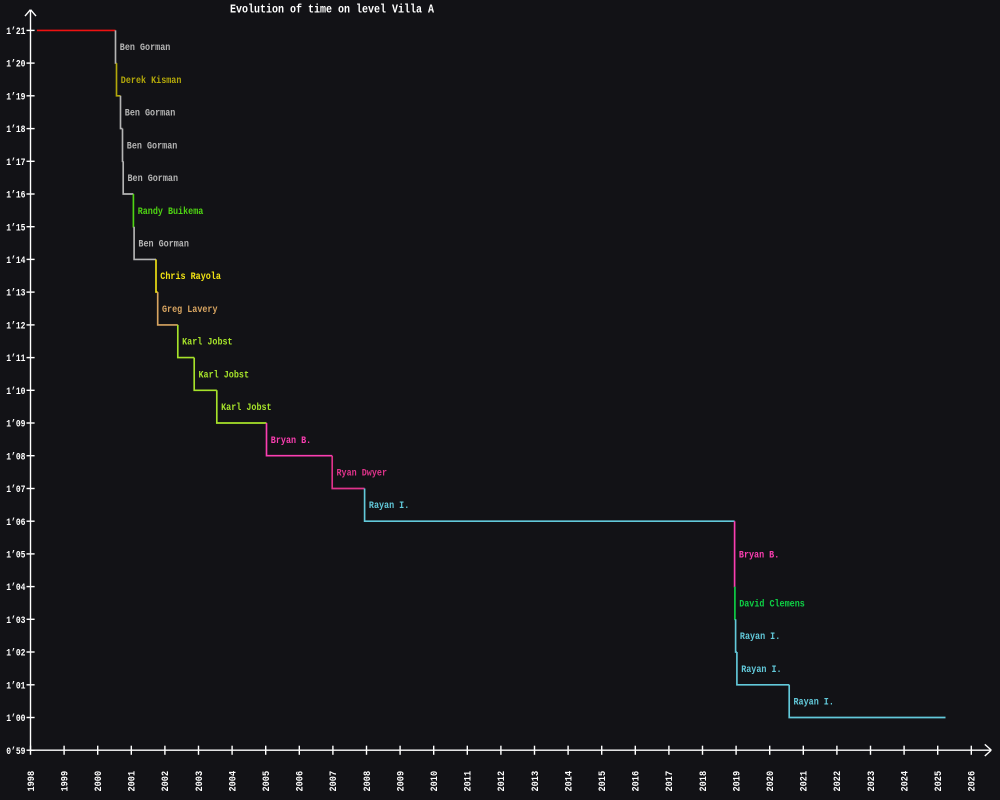 This screenshot has height=800, width=1000. I want to click on svg-text: 1’04, so click(15, 588).